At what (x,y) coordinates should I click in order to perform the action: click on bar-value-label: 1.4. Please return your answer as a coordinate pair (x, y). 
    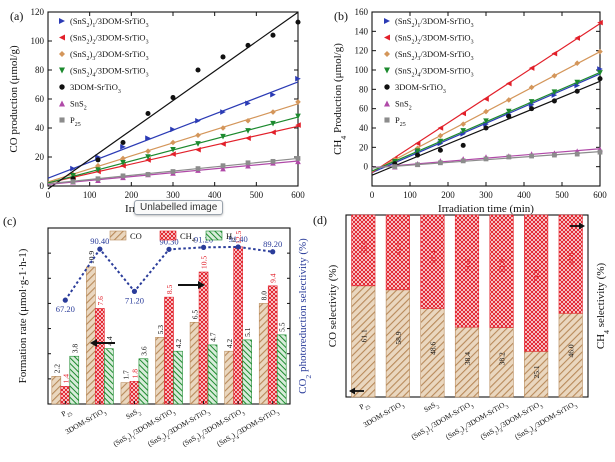
    Looking at the image, I should click on (65, 379).